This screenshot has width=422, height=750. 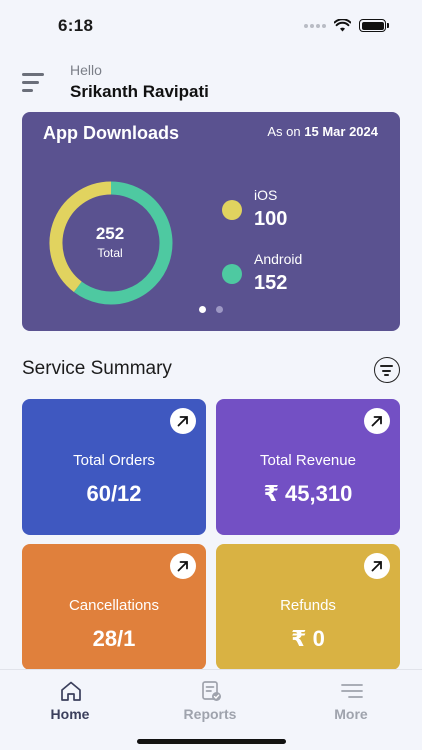 What do you see at coordinates (110, 253) in the screenshot?
I see `donut-total-label: Total` at bounding box center [110, 253].